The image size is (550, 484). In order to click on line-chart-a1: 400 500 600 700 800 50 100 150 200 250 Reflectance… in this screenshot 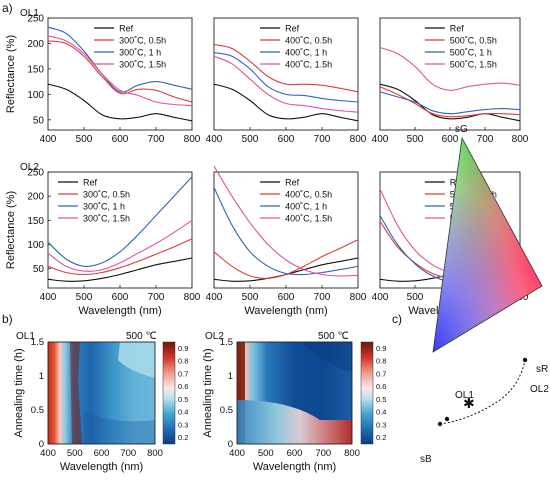, I will do `click(103, 76)`.